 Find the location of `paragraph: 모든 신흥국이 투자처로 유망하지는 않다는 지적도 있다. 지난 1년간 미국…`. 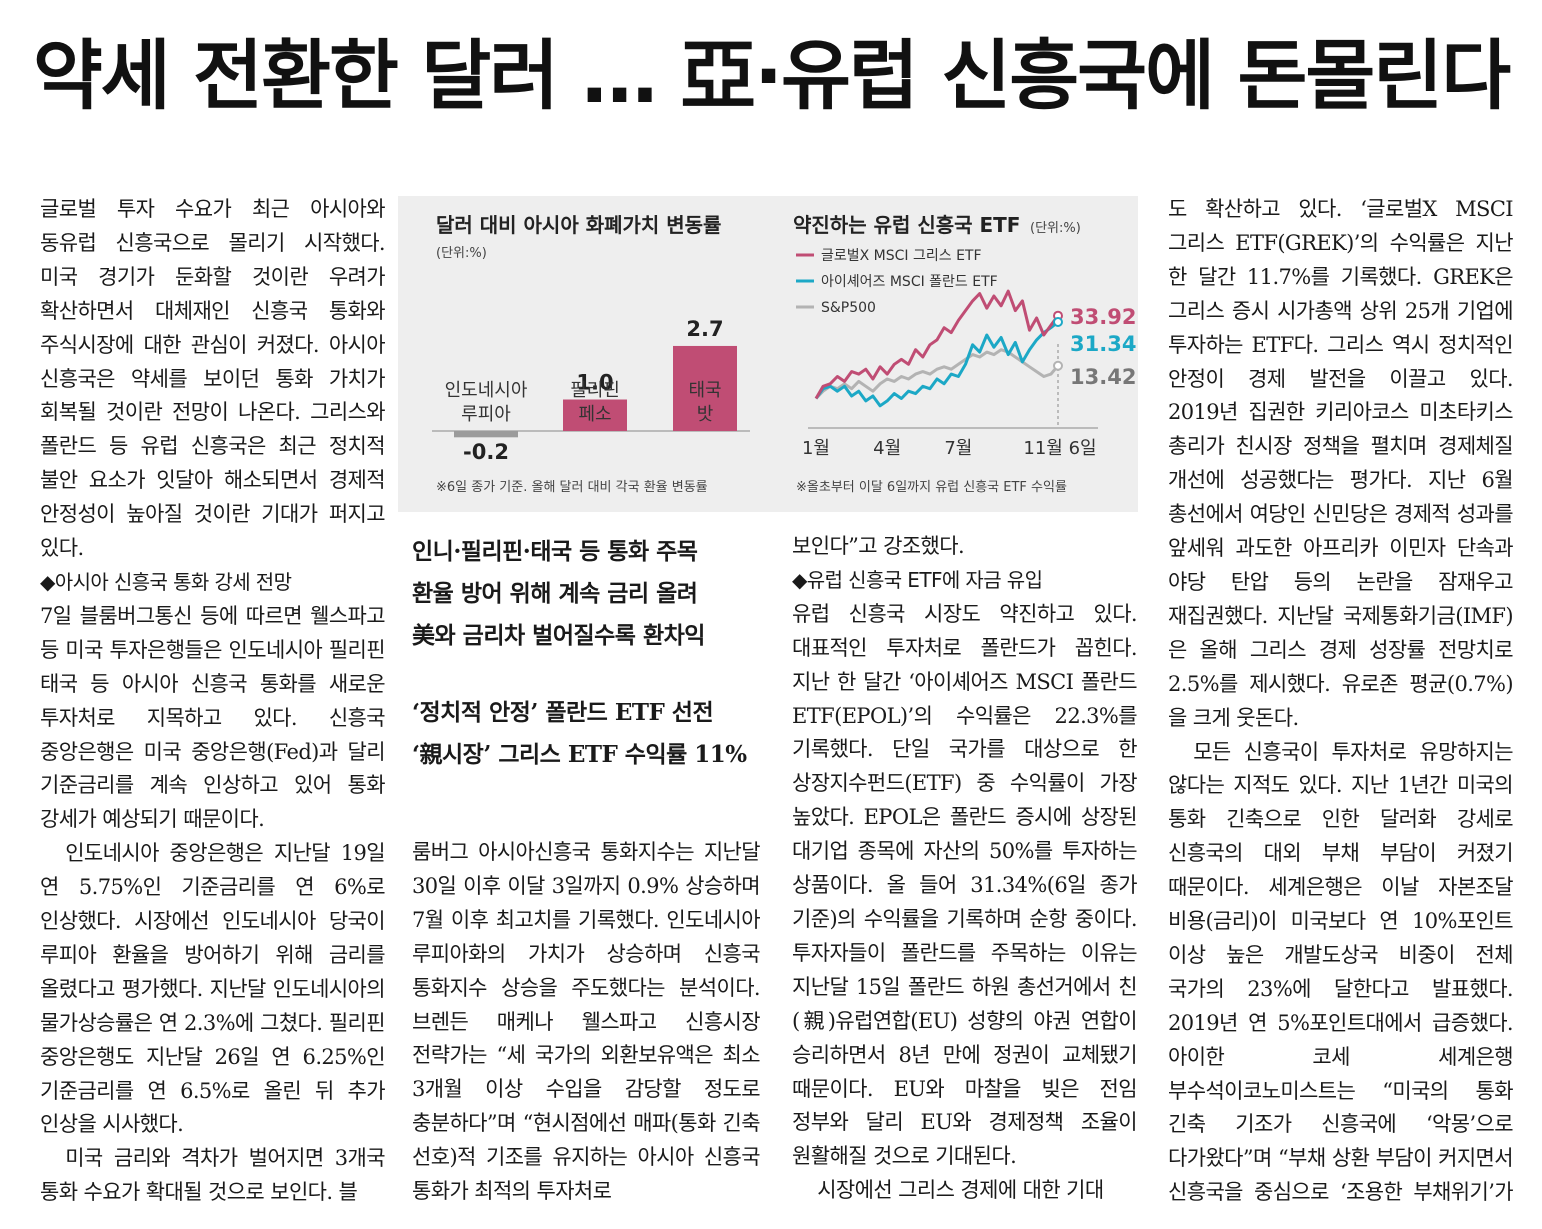

paragraph: 모든 신흥국이 투자처로 유망하지는 않다는 지적도 있다. 지난 1년간 미국… is located at coordinates (1340, 972).